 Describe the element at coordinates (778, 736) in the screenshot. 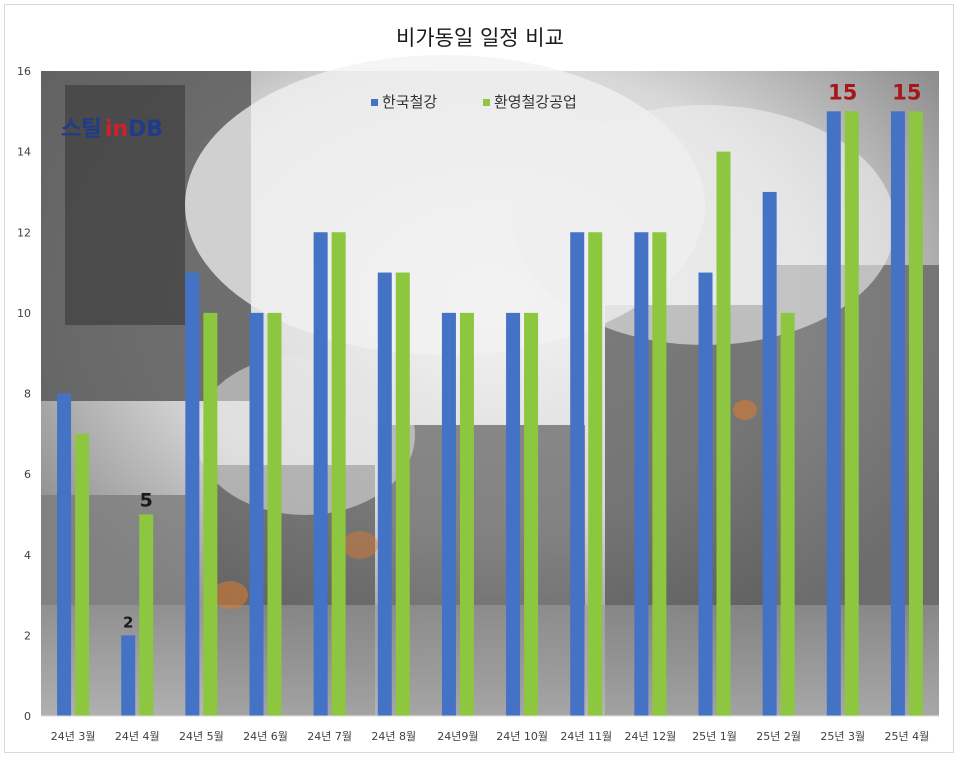

I see `x-tick-label: 25년 2월` at that location.